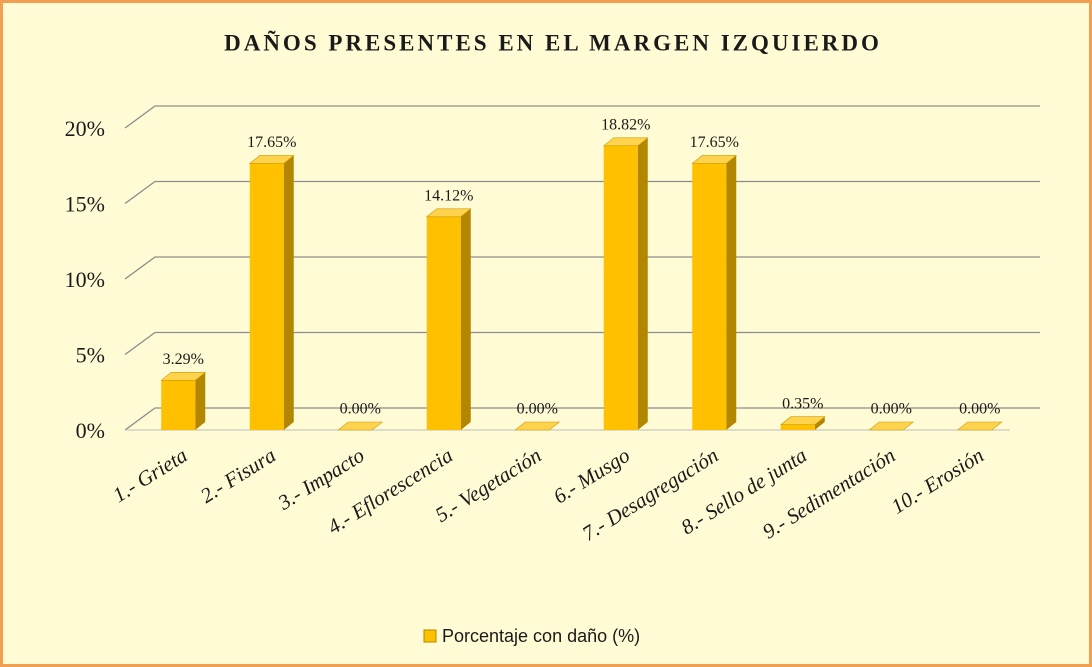 The image size is (1092, 667). What do you see at coordinates (553, 42) in the screenshot?
I see `chart-title: DAÑOS PRESENTES EN EL MARGEN IZQUIERDO` at bounding box center [553, 42].